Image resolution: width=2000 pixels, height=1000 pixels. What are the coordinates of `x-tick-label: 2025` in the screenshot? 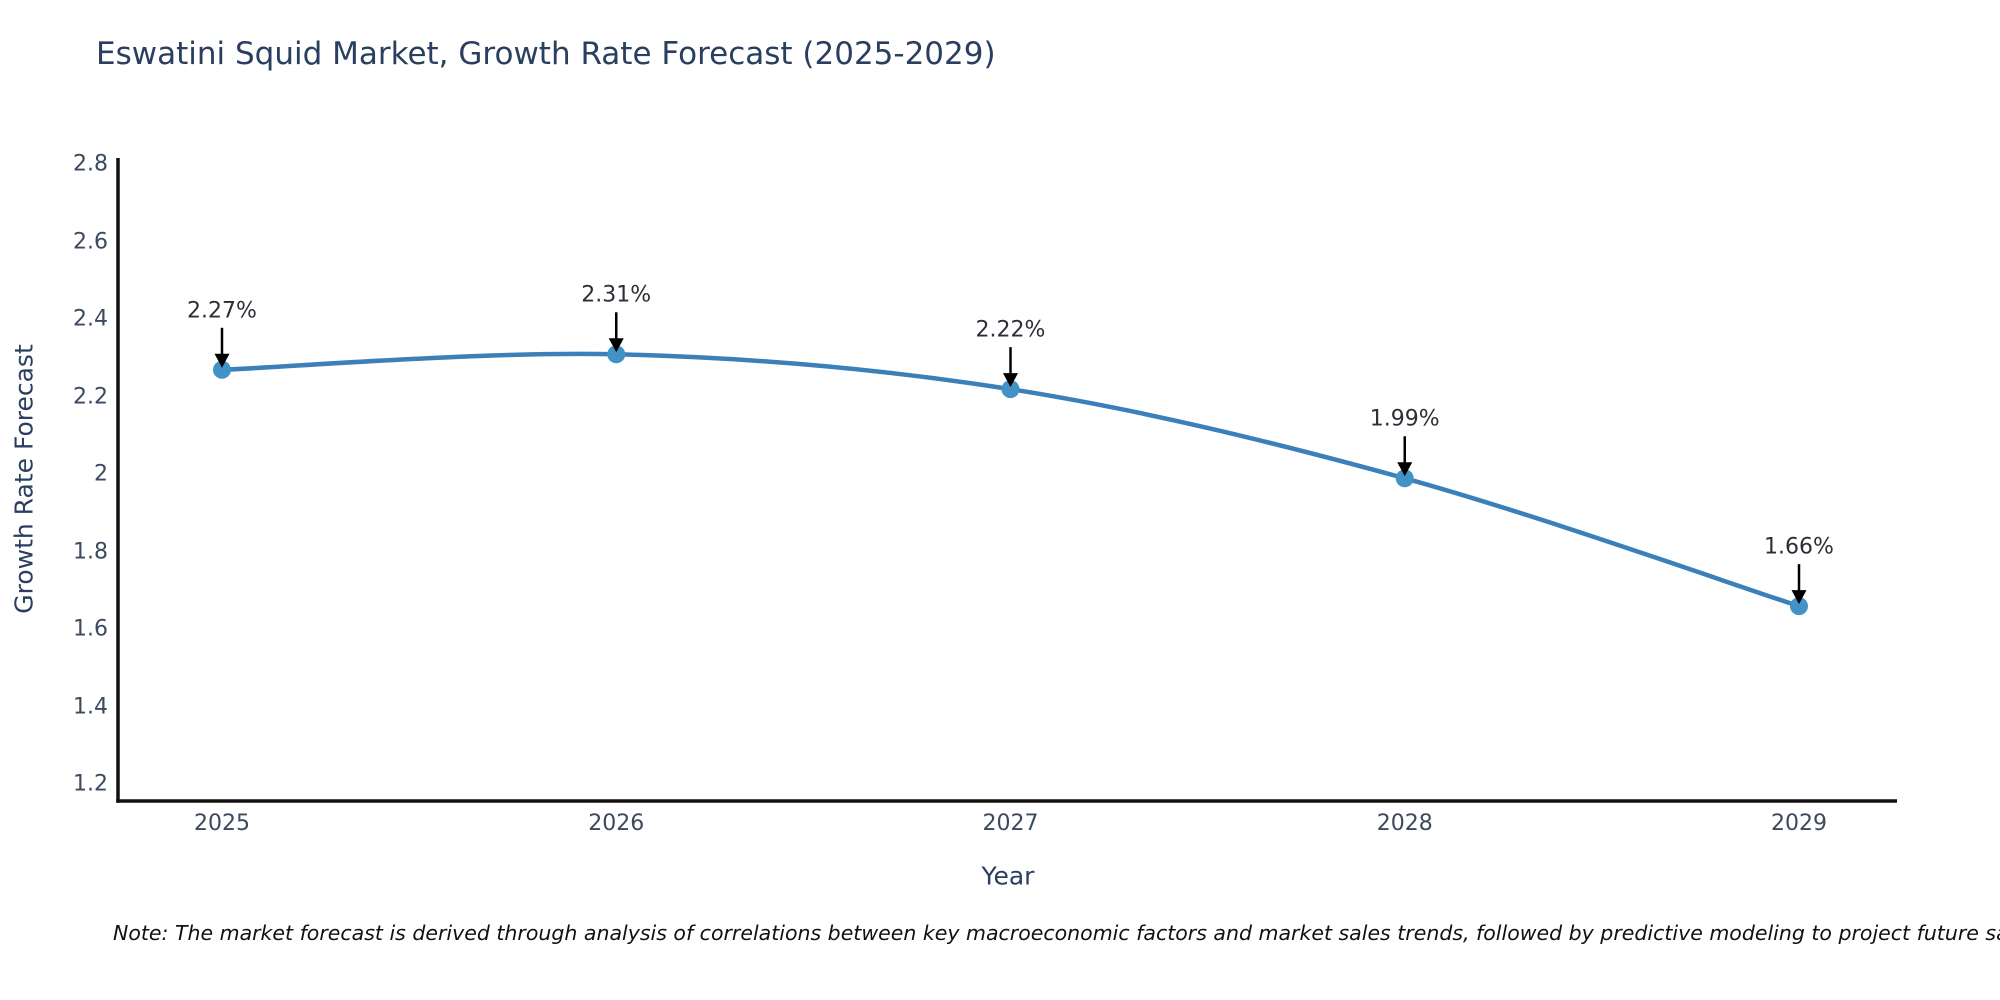 It's located at (222, 823).